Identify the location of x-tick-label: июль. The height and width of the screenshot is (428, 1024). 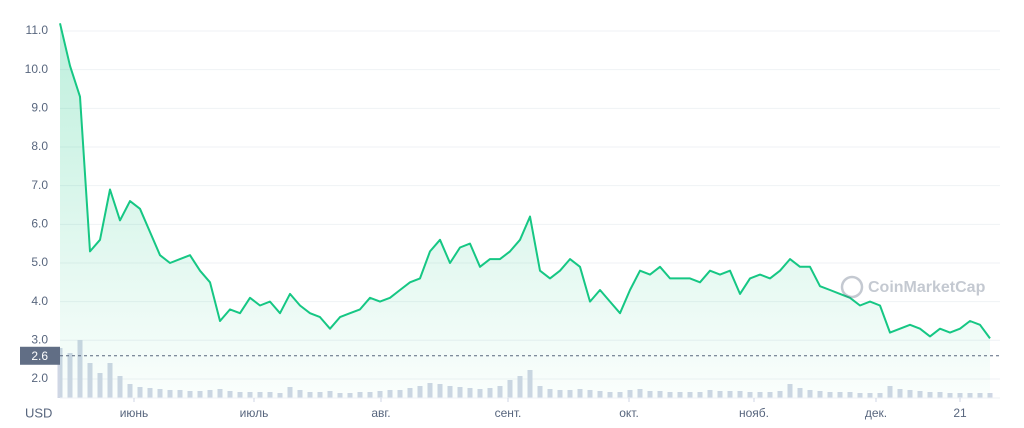
(254, 413).